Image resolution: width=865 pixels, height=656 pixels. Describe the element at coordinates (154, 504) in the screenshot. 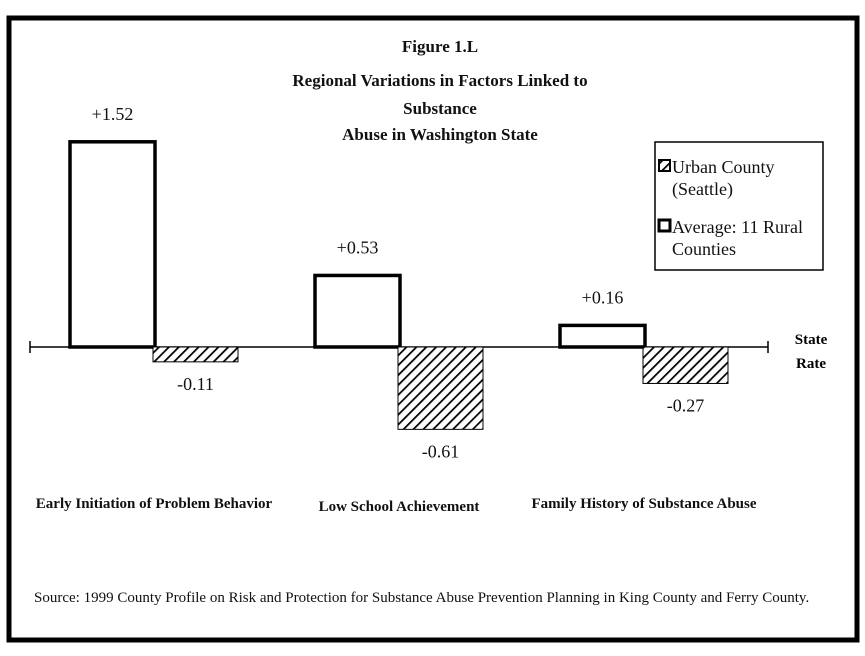

I see `x-tick-label: Early Initiation of Problem Behavior` at that location.